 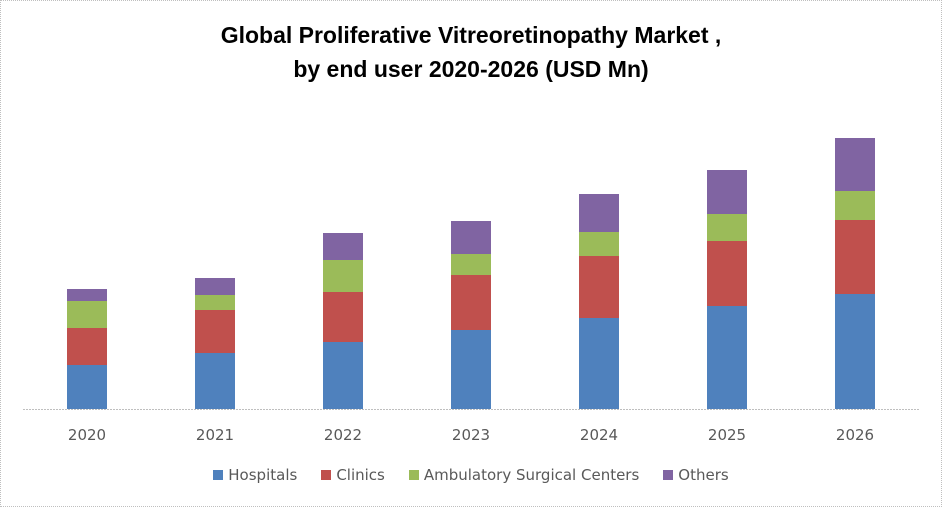 What do you see at coordinates (215, 381) in the screenshot?
I see `bar-hospitals-2021` at bounding box center [215, 381].